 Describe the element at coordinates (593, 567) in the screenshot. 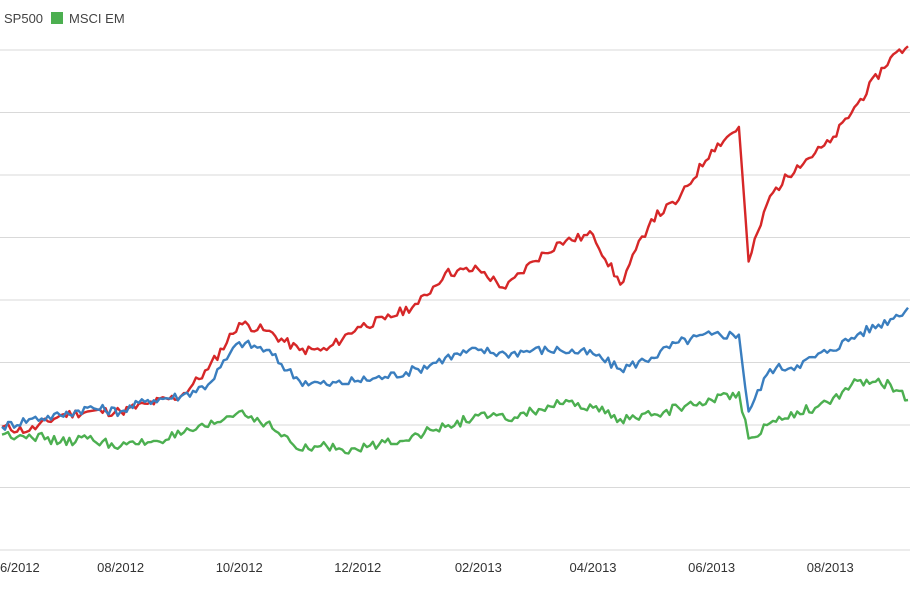

I see `x-tick-label: 04/2013` at that location.